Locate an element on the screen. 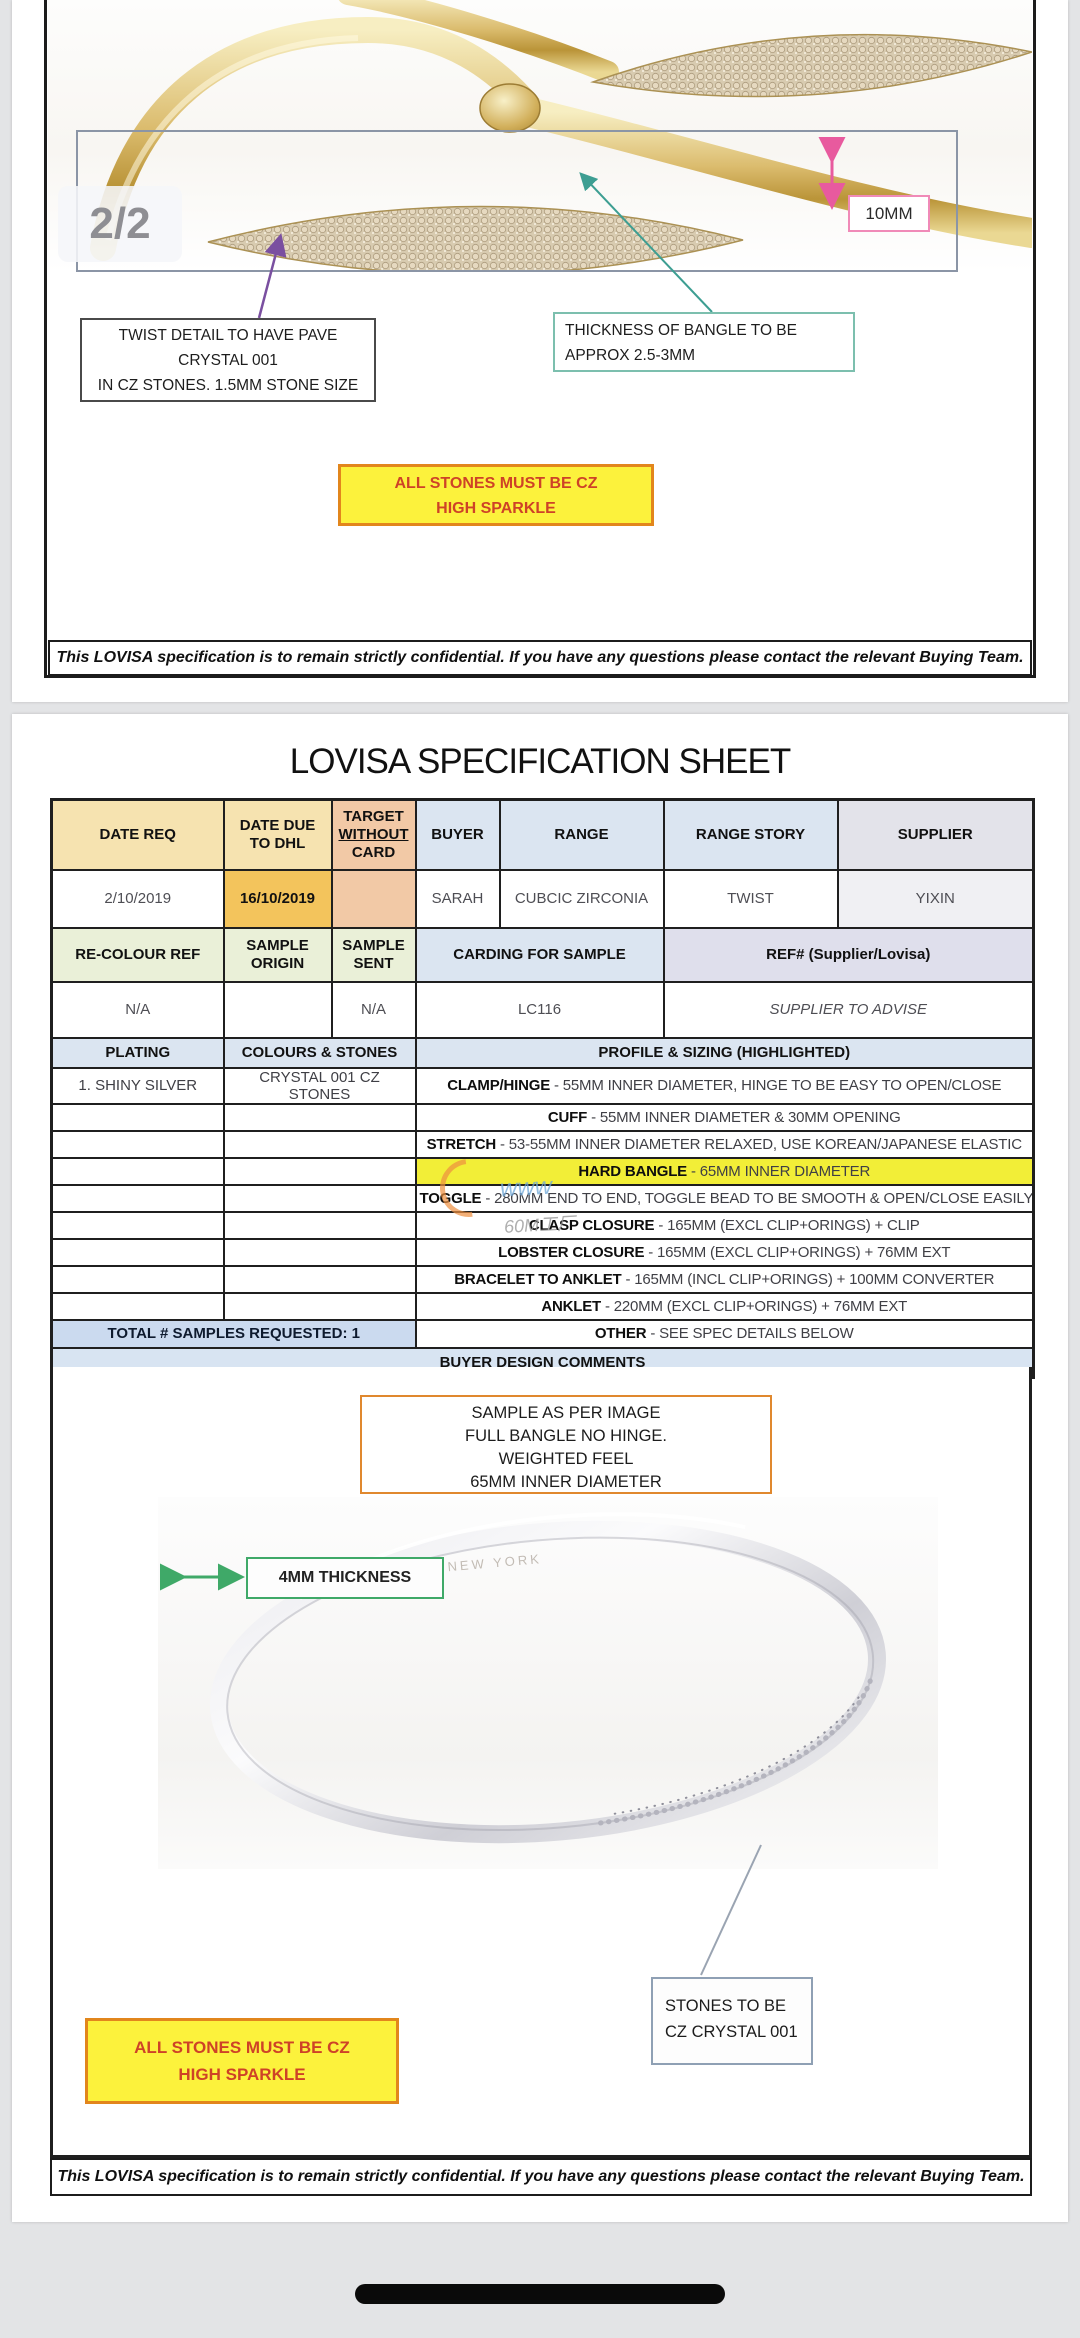 The width and height of the screenshot is (1080, 2338). header-sample-origin: SAMPLE ORIGIN is located at coordinates (277, 954).